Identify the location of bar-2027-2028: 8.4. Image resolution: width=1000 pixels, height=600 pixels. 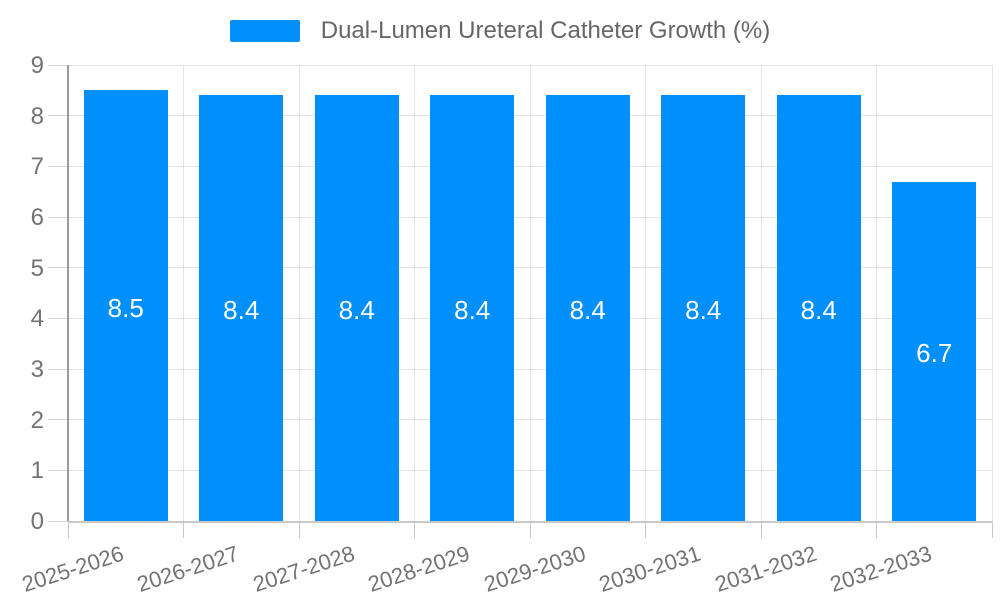
(356, 308).